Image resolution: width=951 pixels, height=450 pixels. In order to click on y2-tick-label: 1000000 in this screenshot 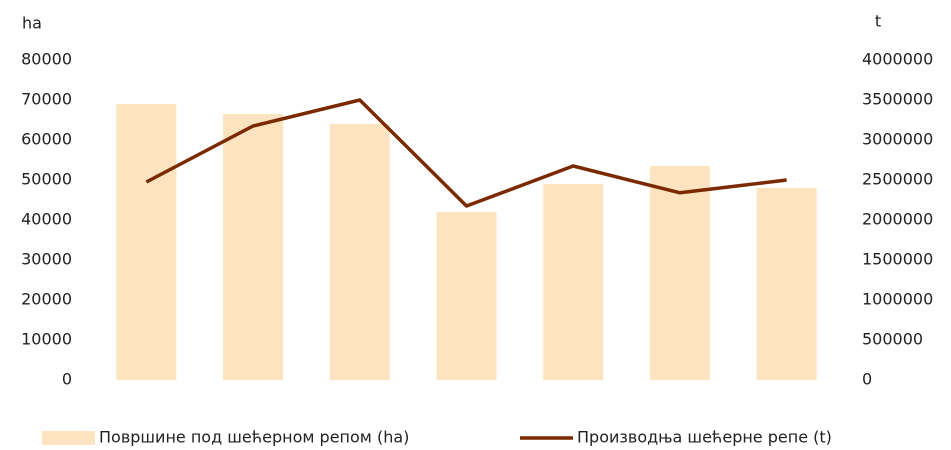, I will do `click(897, 299)`.